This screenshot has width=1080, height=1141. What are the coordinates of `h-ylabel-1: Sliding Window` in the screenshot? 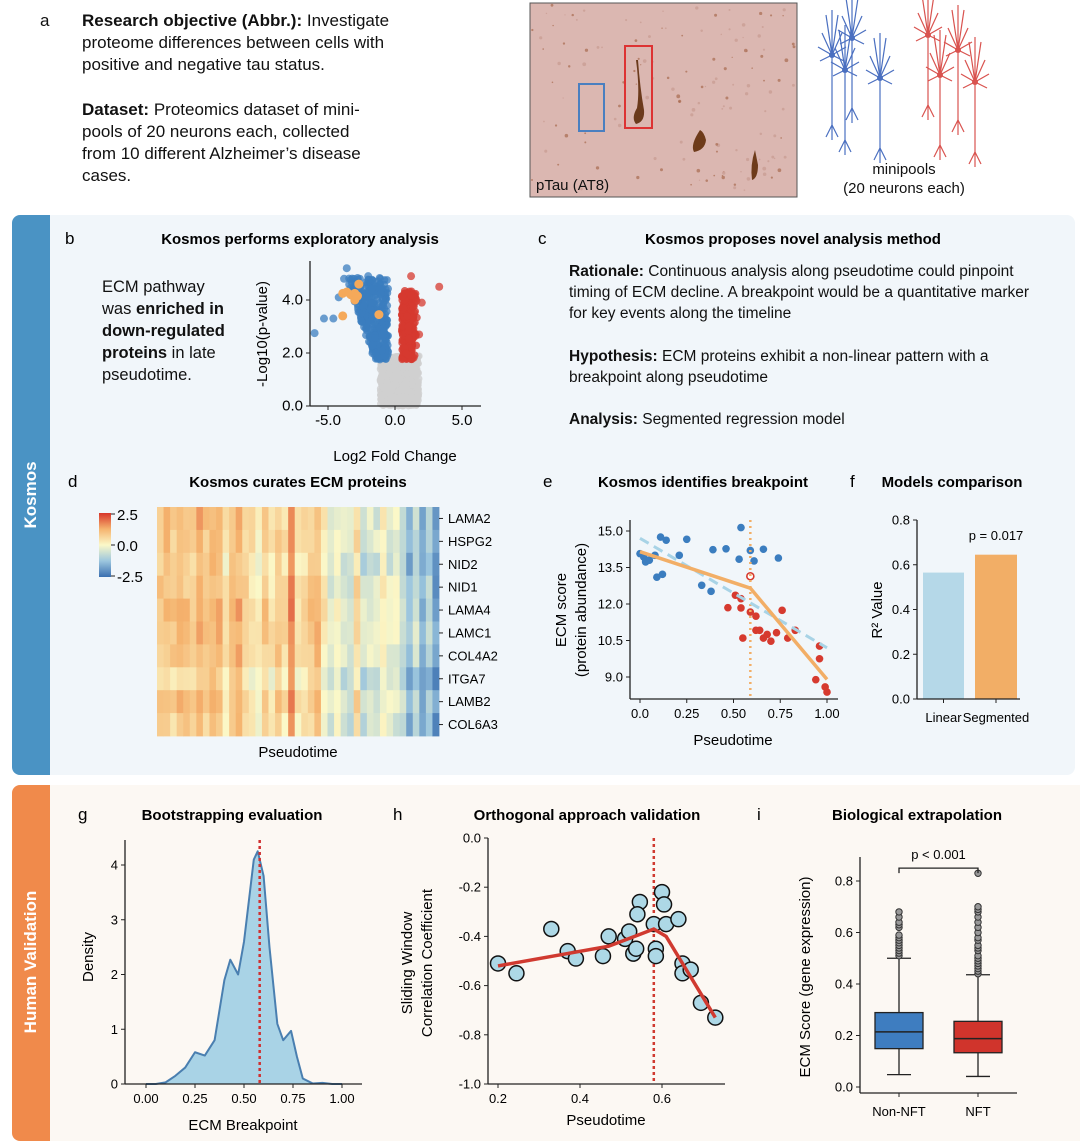 It's located at (407, 963).